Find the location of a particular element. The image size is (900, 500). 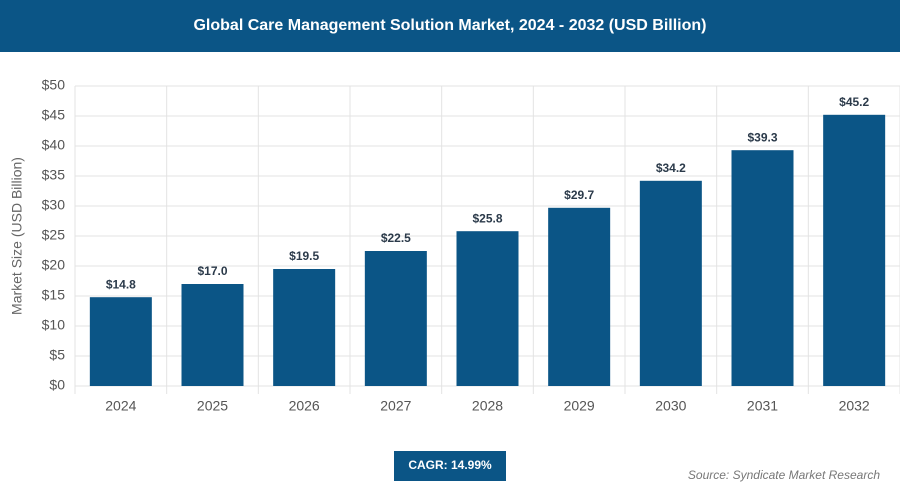

header-bar is located at coordinates (450, 26).